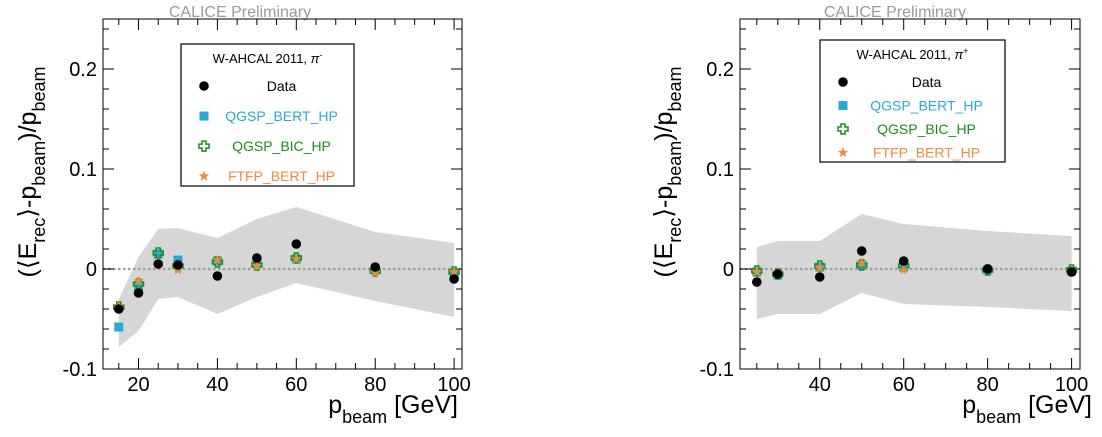 The width and height of the screenshot is (1102, 437). Describe the element at coordinates (912, 54) in the screenshot. I see `legend-header: W-AHCAL 2011, π+` at that location.